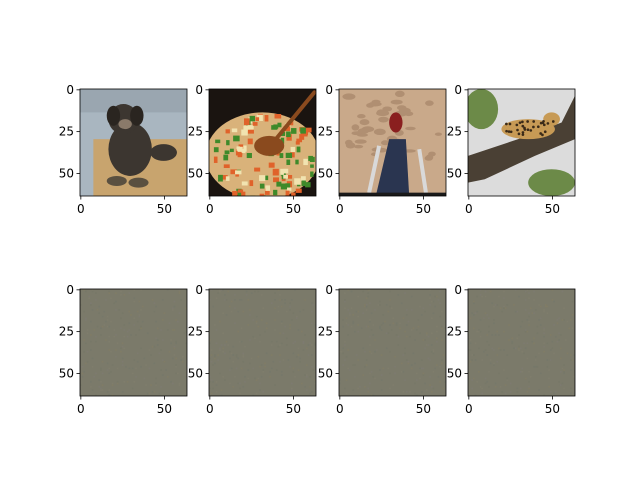  What do you see at coordinates (429, 103) in the screenshot?
I see `footprint` at bounding box center [429, 103].